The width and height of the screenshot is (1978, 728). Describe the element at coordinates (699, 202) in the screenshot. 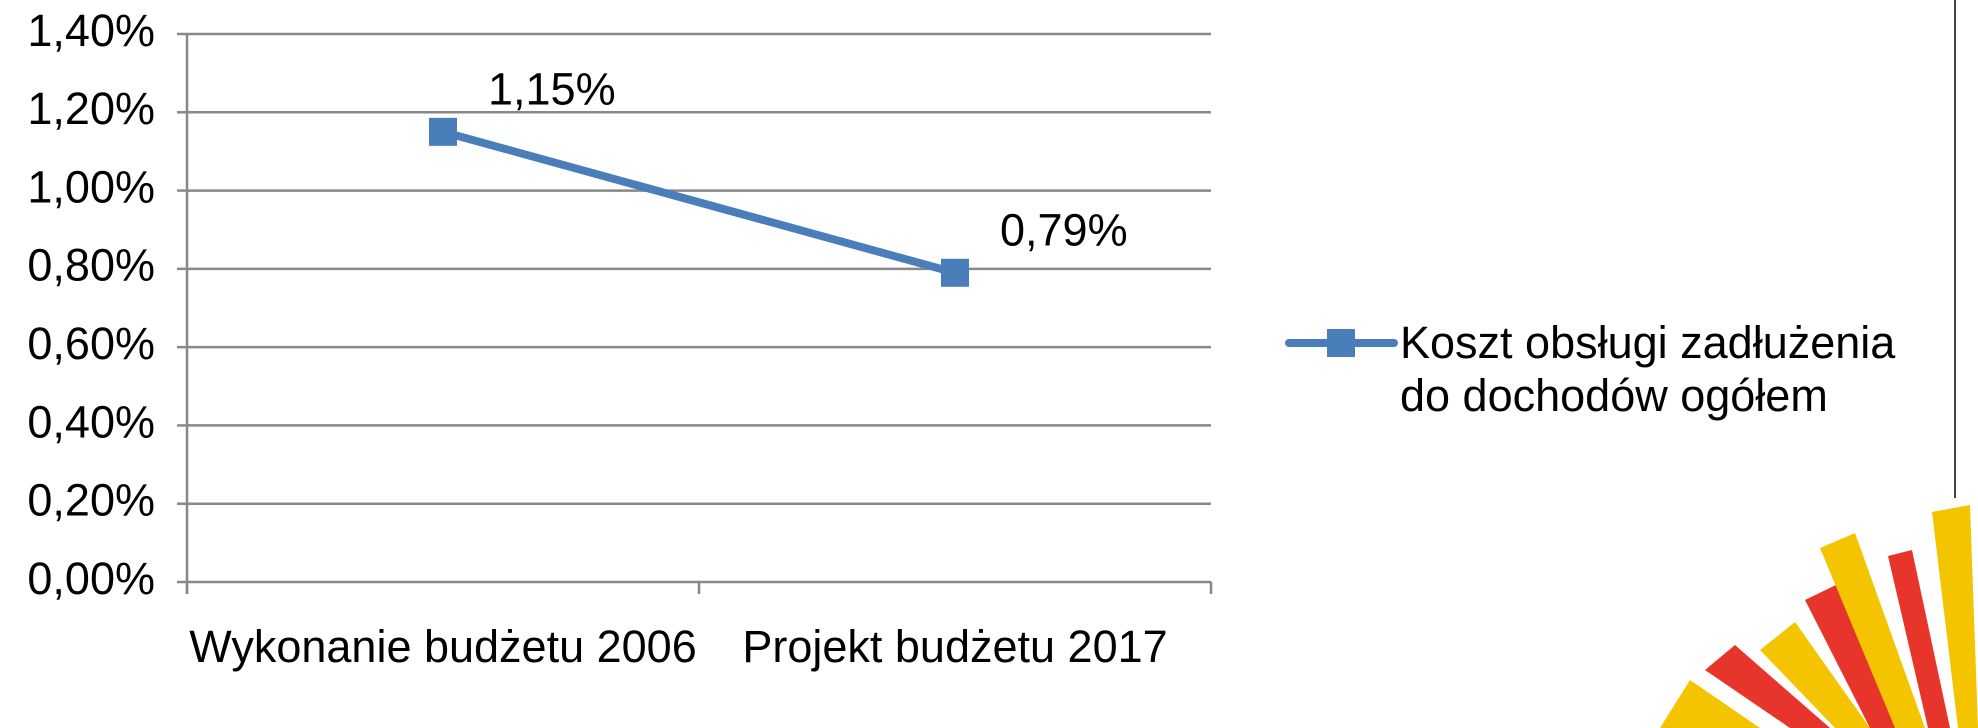

I see `series-line` at that location.